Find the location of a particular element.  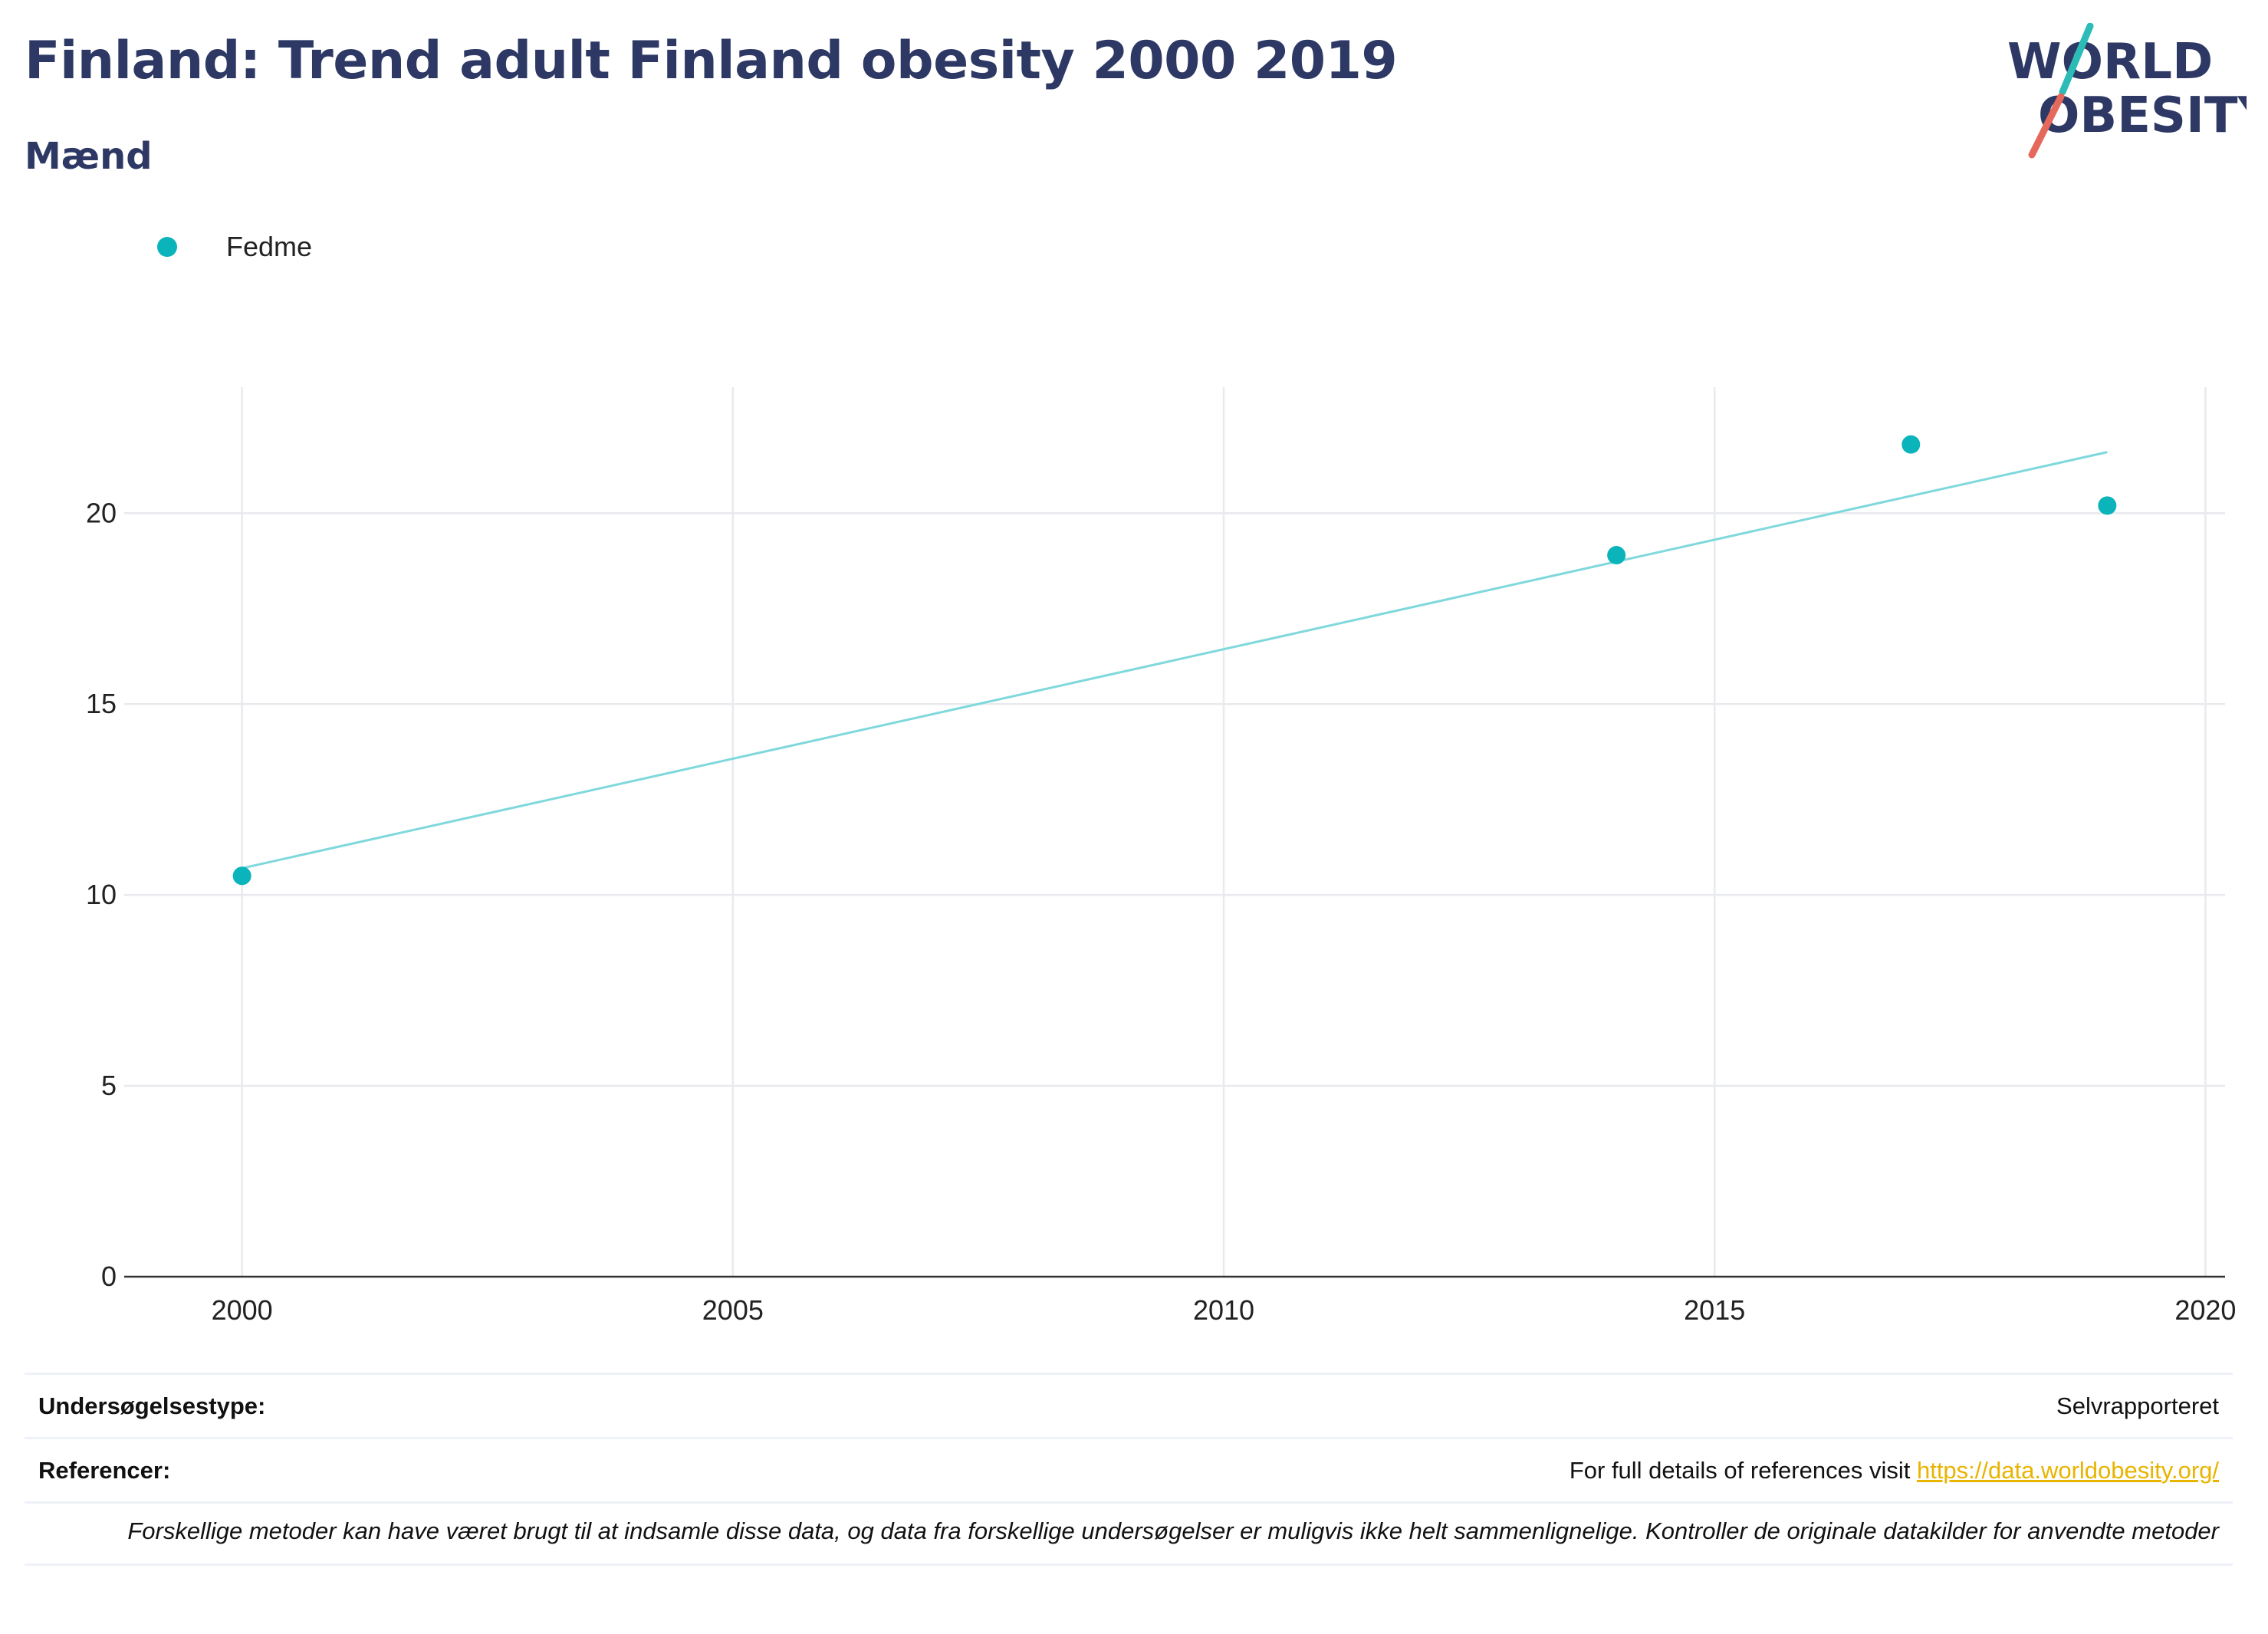

x-tick-label: 2000 is located at coordinates (243, 1310).